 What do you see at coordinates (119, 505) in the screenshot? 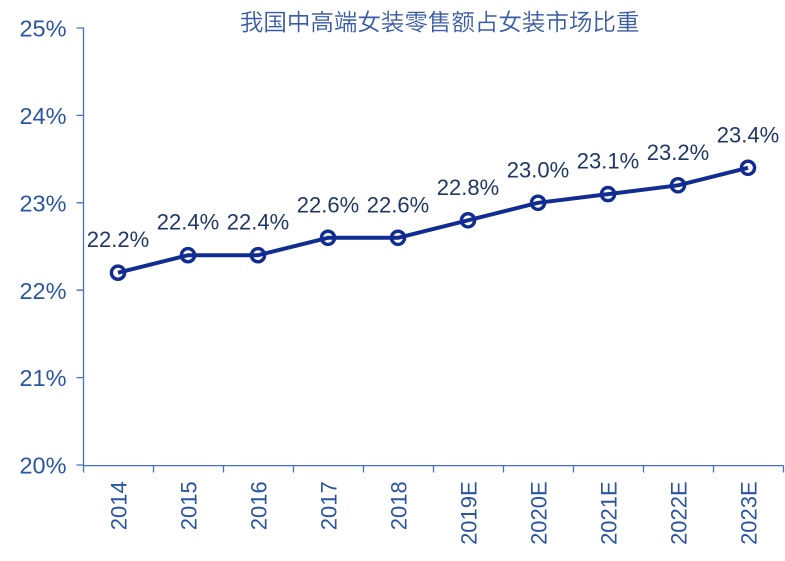
I see `svg-text: 2014` at bounding box center [119, 505].